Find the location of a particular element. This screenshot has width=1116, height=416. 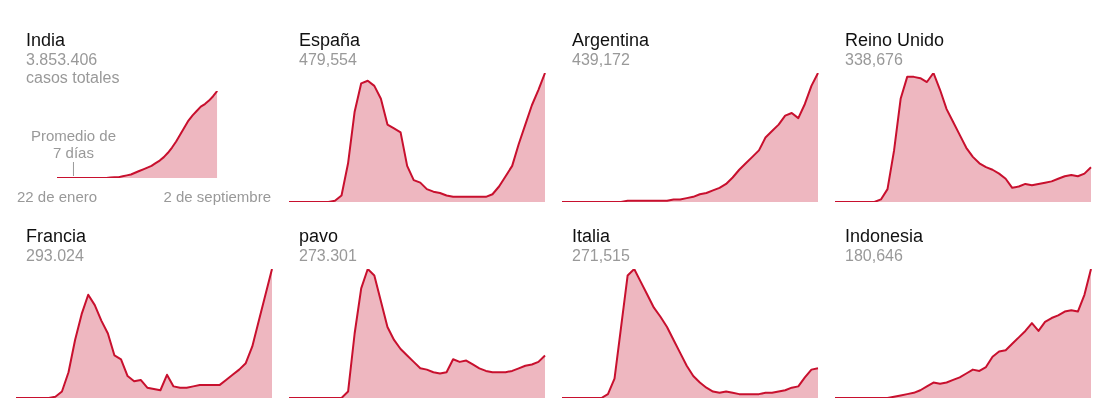

chart-title: España is located at coordinates (330, 40).